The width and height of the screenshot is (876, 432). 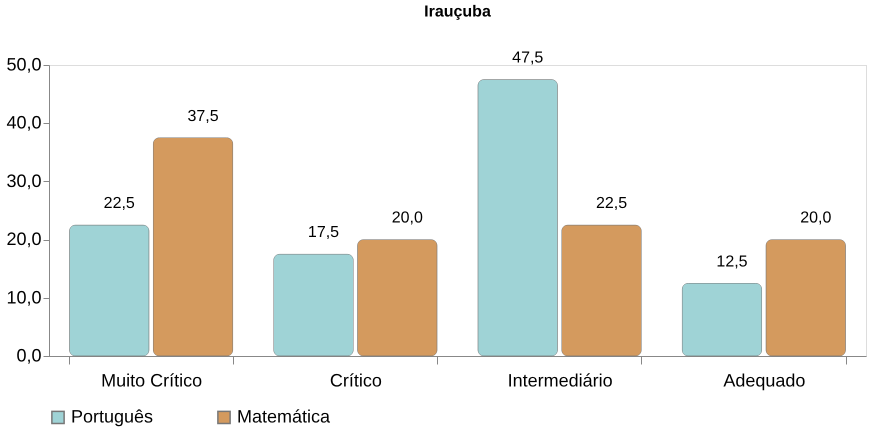 What do you see at coordinates (24, 297) in the screenshot?
I see `y-tick-label: 10,0` at bounding box center [24, 297].